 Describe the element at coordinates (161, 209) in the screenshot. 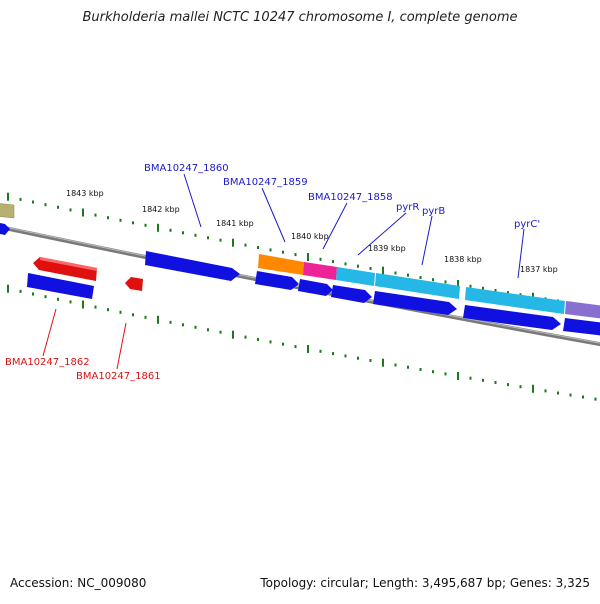

I see `kbp-label: 1842 kbp` at that location.